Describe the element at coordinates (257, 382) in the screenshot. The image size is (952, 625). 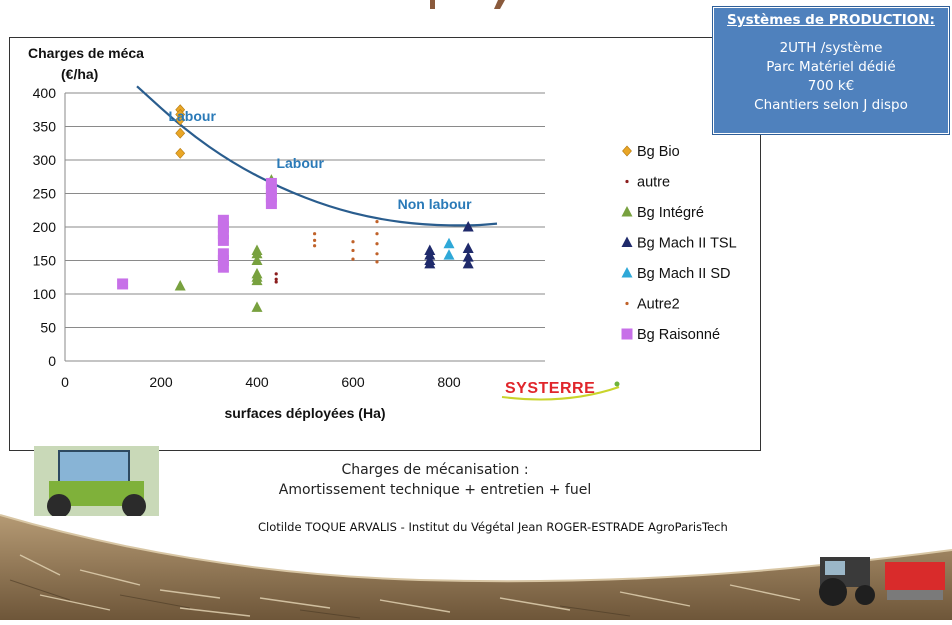
I see `x-tick-label: 400` at that location.